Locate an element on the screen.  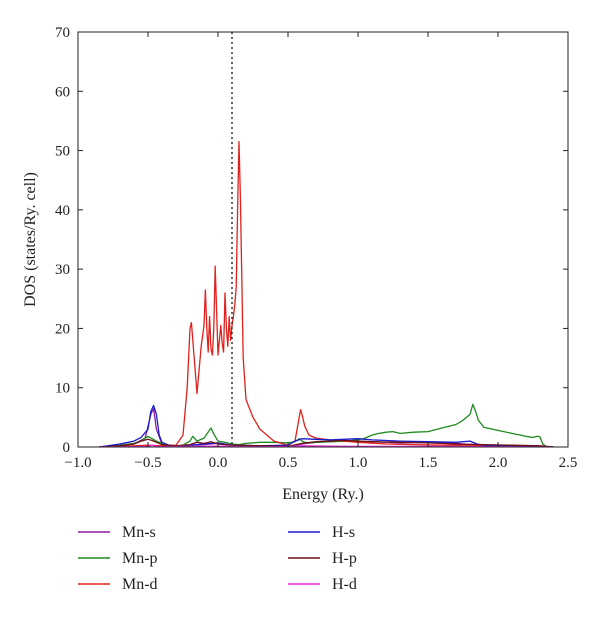
y-tick-label: 0 is located at coordinates (67, 448).